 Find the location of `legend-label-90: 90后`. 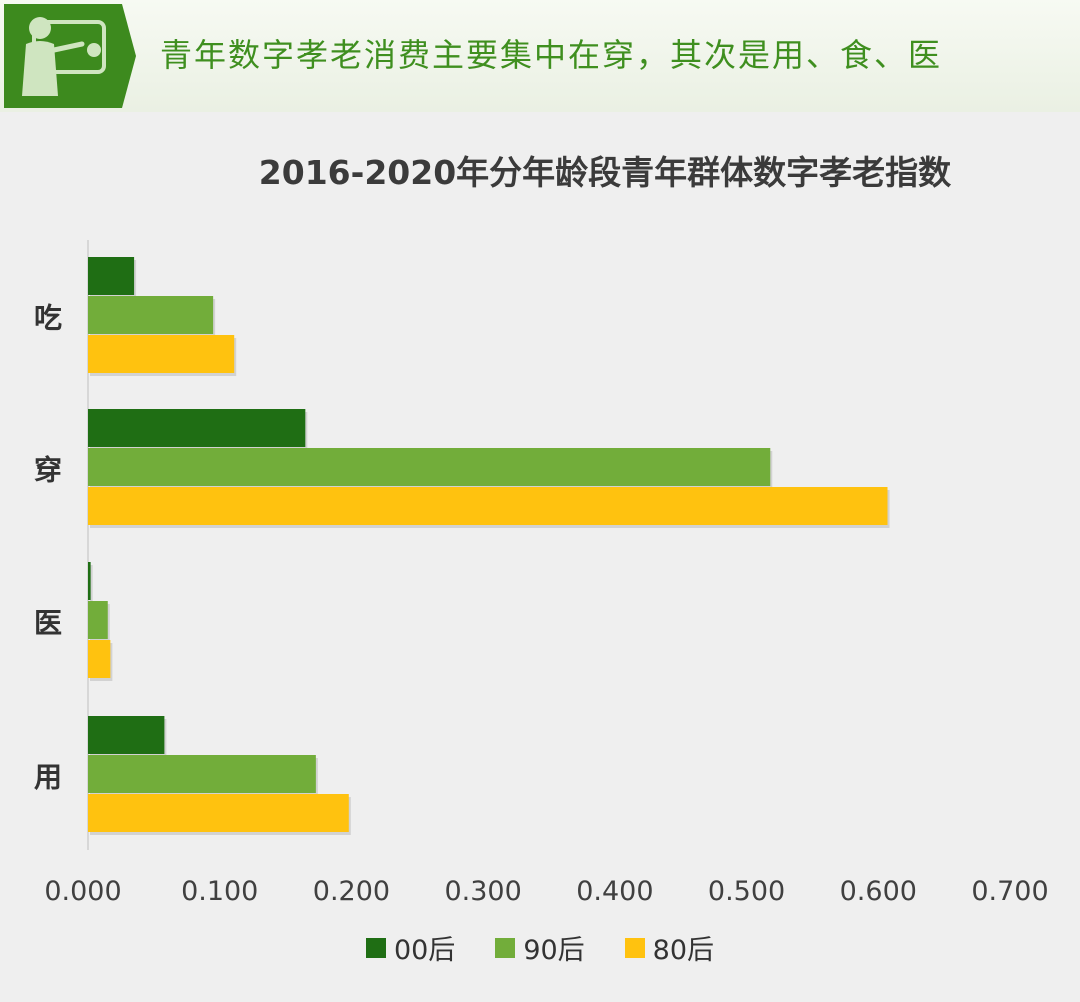

legend-label-90: 90后 is located at coordinates (554, 950).